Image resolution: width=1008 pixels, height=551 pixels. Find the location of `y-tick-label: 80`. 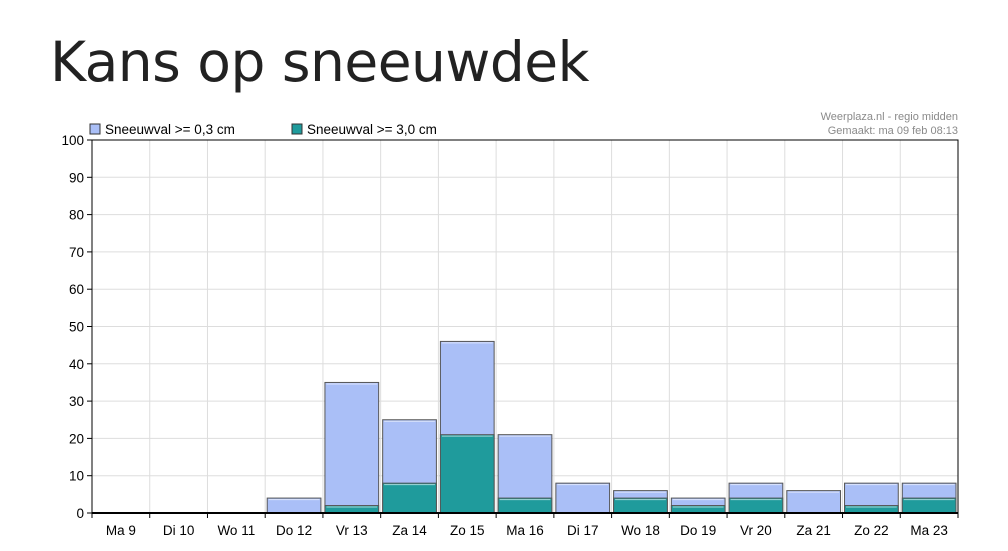

y-tick-label: 80 is located at coordinates (76, 215).